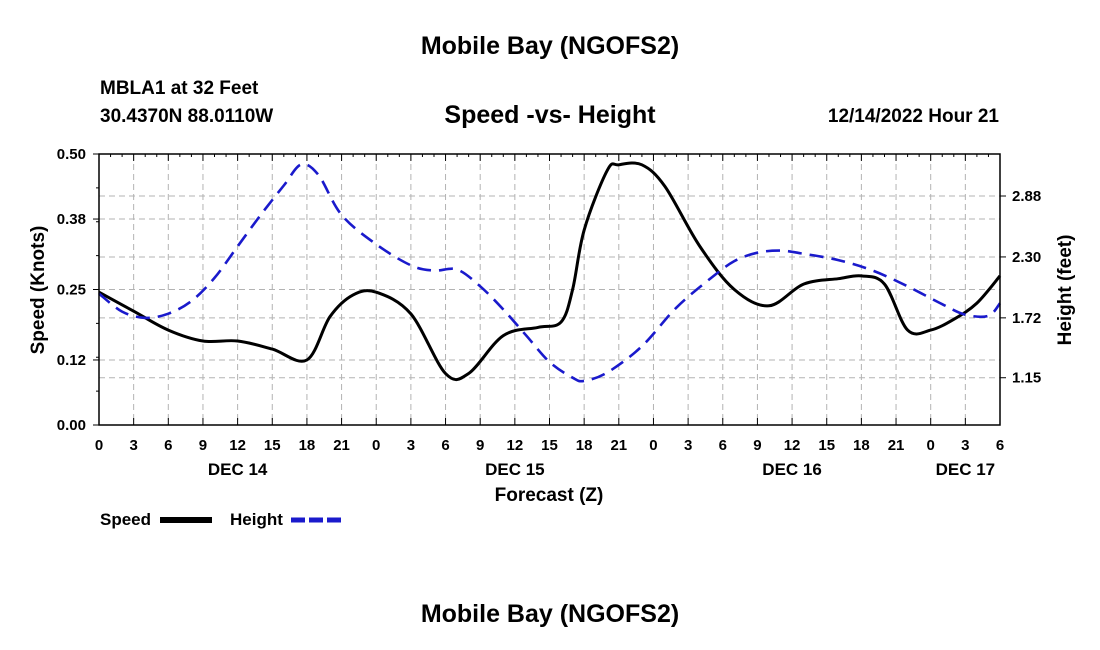  What do you see at coordinates (125, 519) in the screenshot?
I see `legend-label-speed: Speed` at bounding box center [125, 519].